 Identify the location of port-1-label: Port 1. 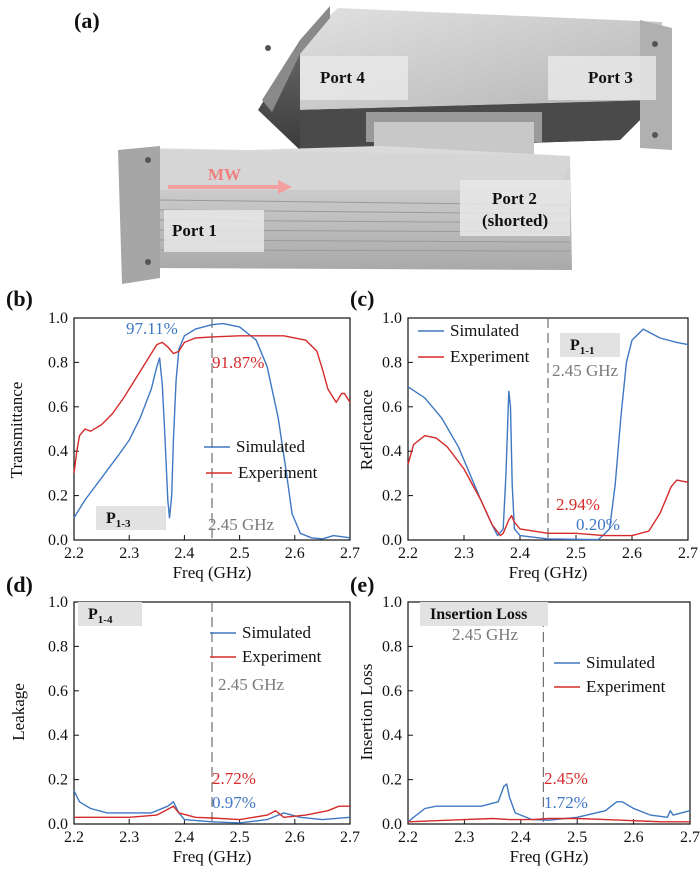
(194, 230).